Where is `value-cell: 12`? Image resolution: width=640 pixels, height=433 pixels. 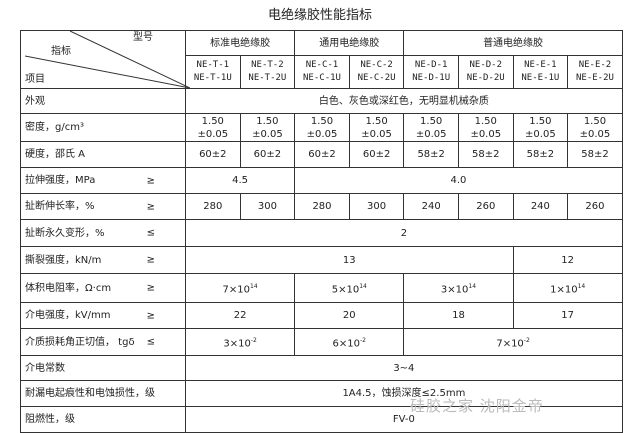
value-cell: 12 is located at coordinates (567, 260).